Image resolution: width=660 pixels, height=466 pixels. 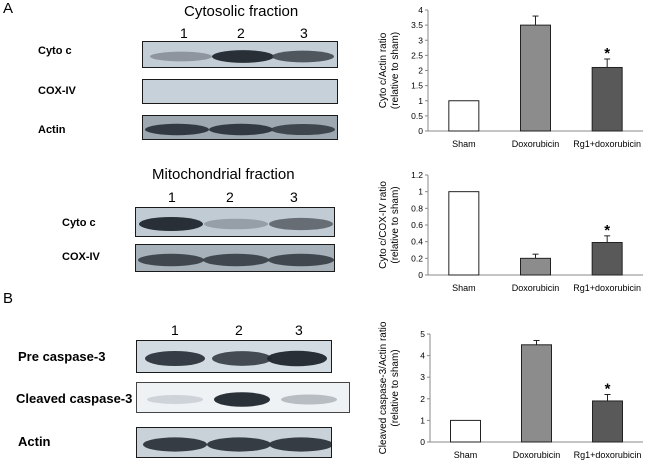 I want to click on cyto-lane-1: 1, so click(x=184, y=33).